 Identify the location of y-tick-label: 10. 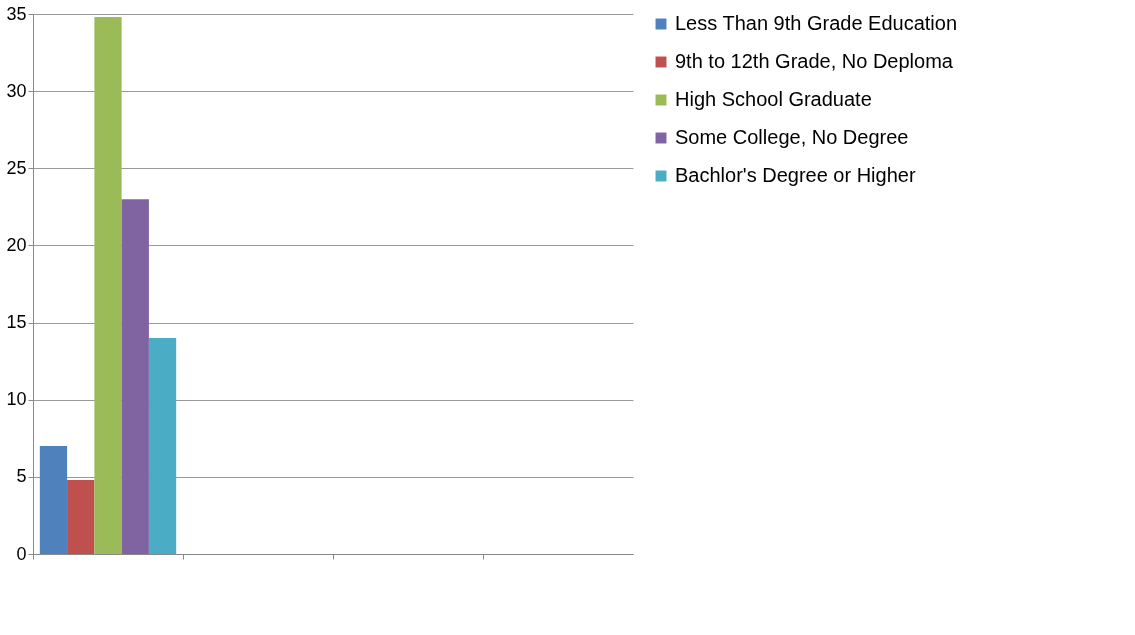
(16, 399).